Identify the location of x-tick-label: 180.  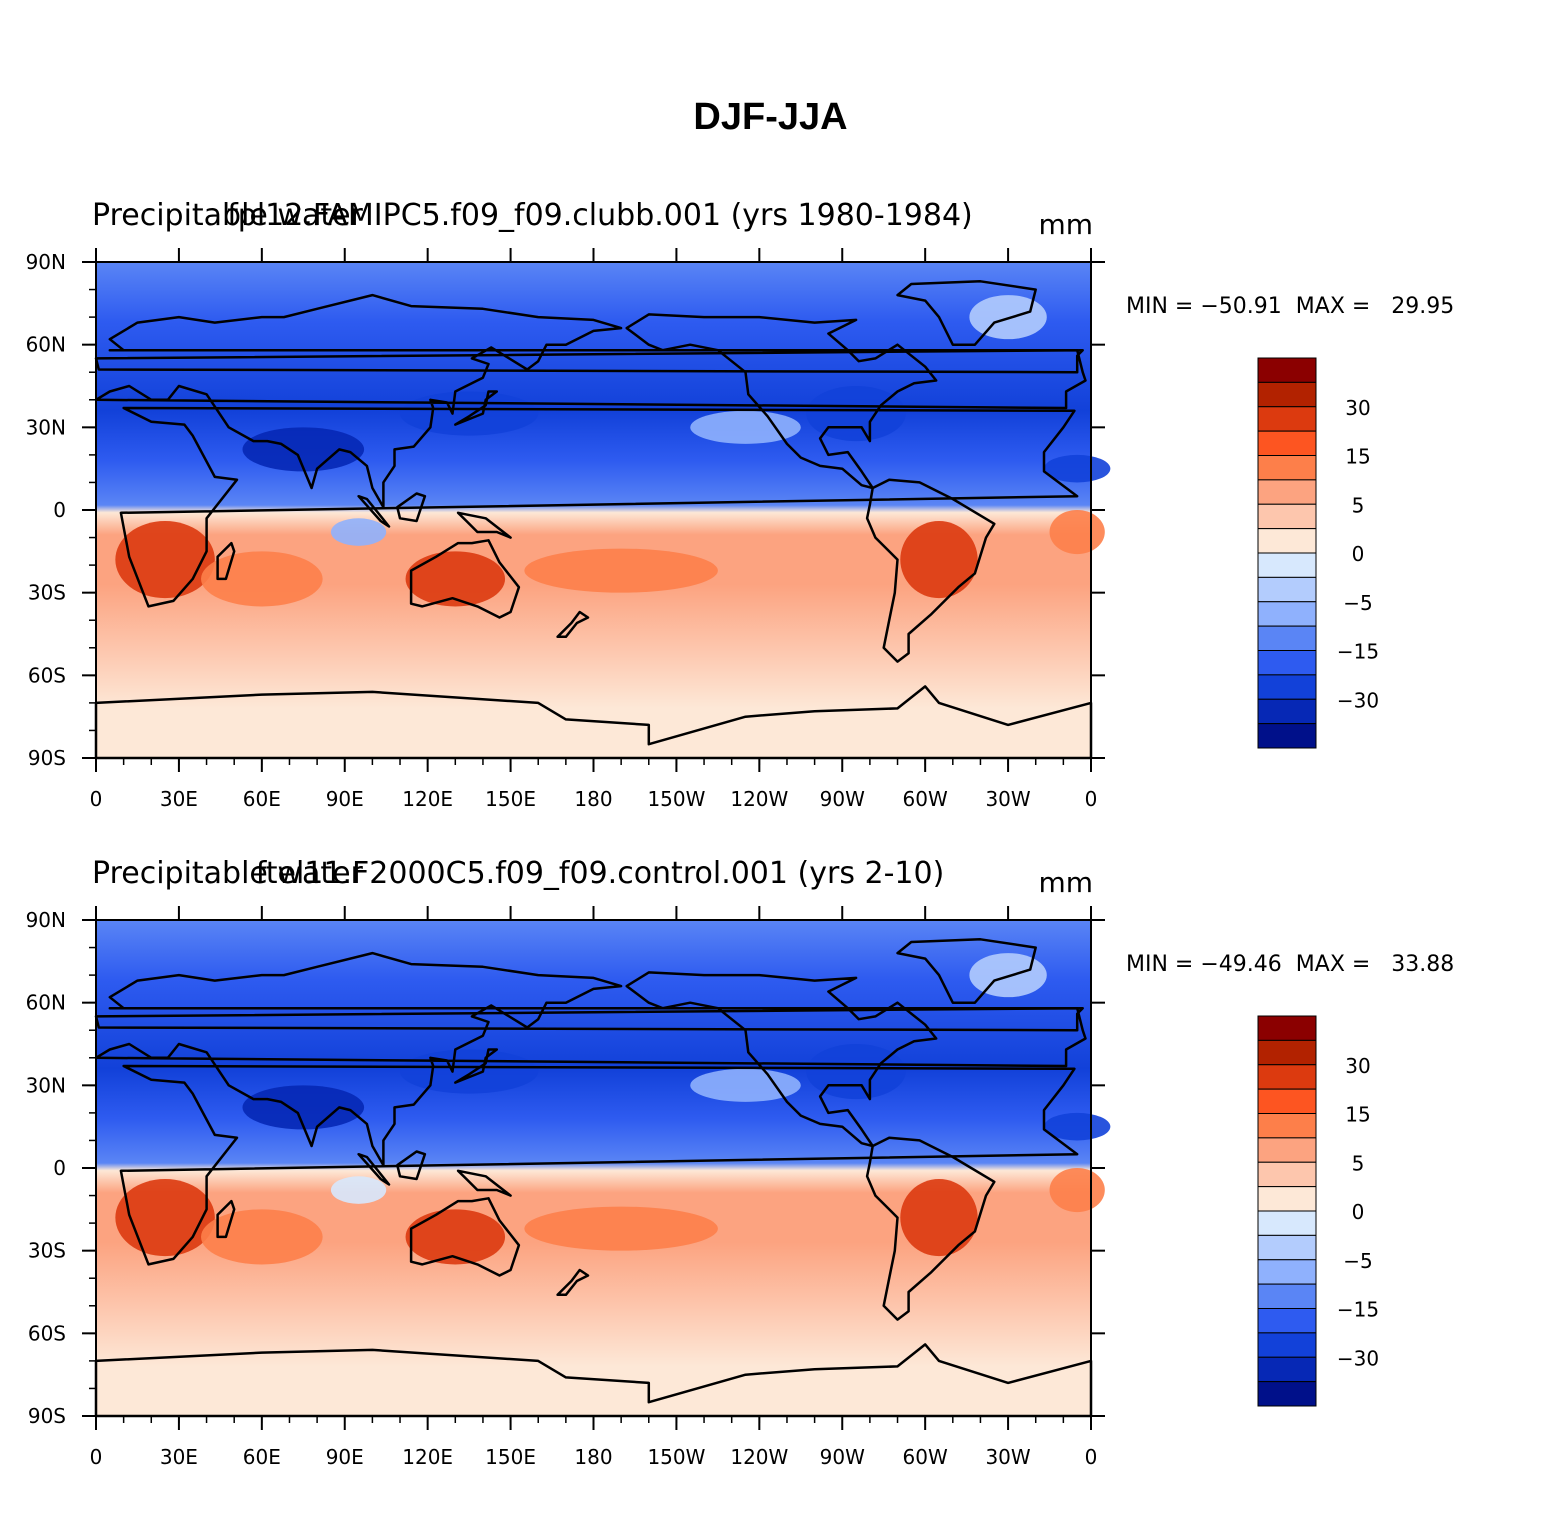
(593, 1457).